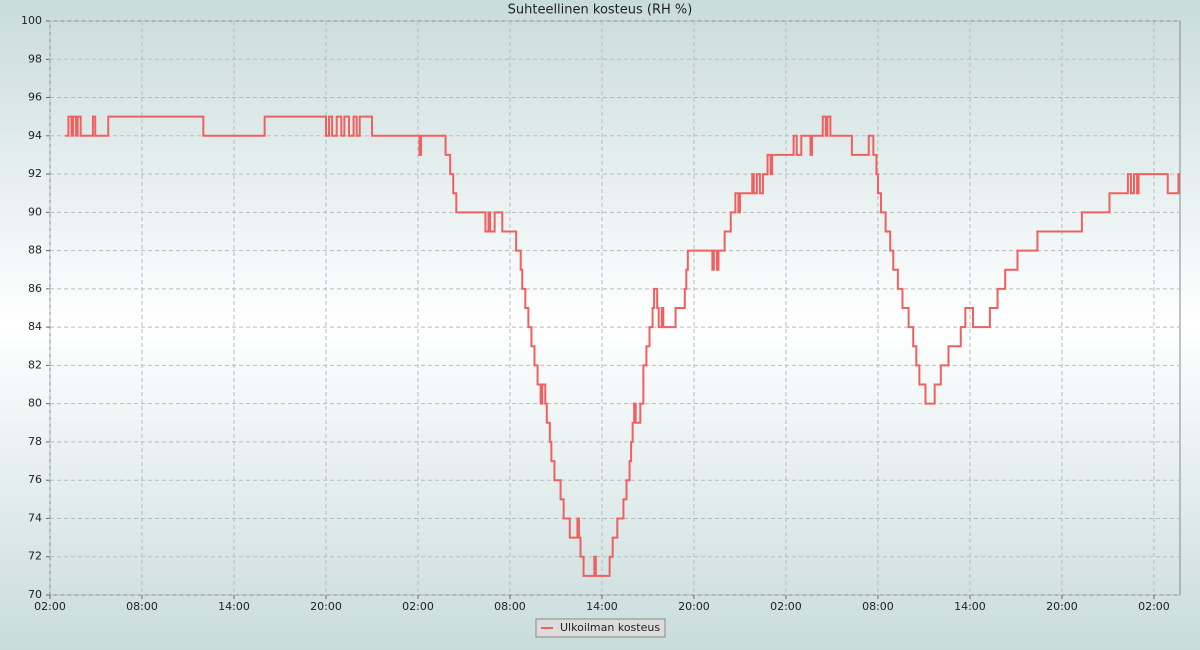 The width and height of the screenshot is (1200, 650). What do you see at coordinates (35, 556) in the screenshot?
I see `y-tick-label: 72` at bounding box center [35, 556].